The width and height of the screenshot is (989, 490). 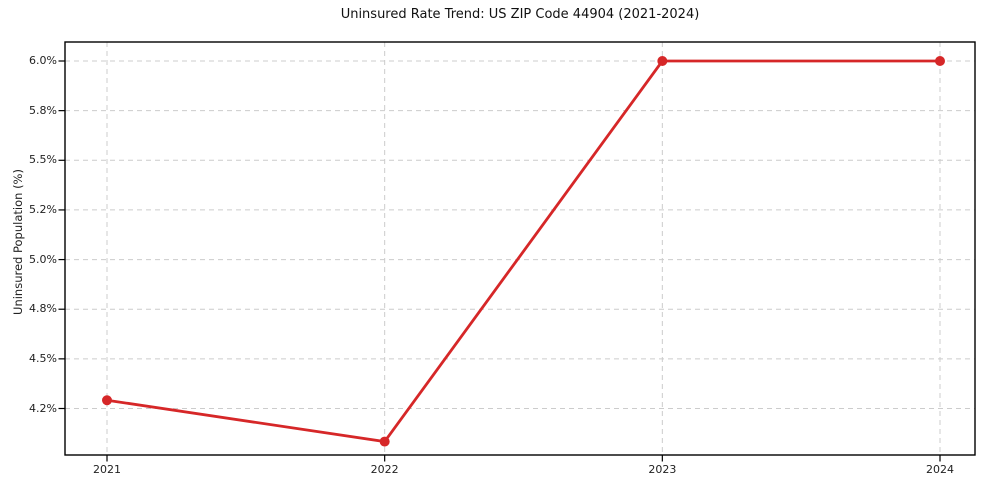 I want to click on y-tick-label: 5.2%, so click(x=43, y=209).